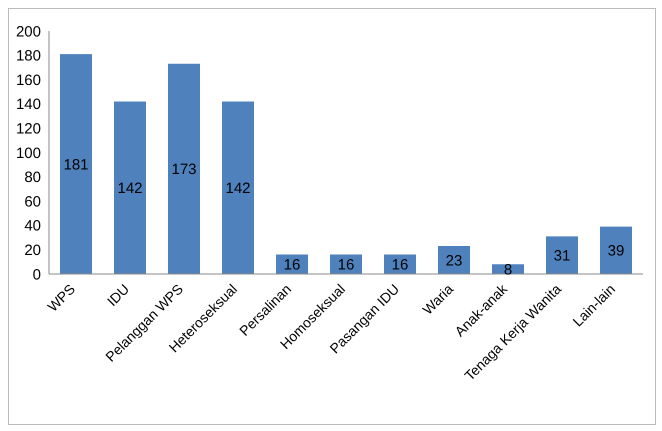 The image size is (662, 431). I want to click on data-label: 173, so click(184, 169).